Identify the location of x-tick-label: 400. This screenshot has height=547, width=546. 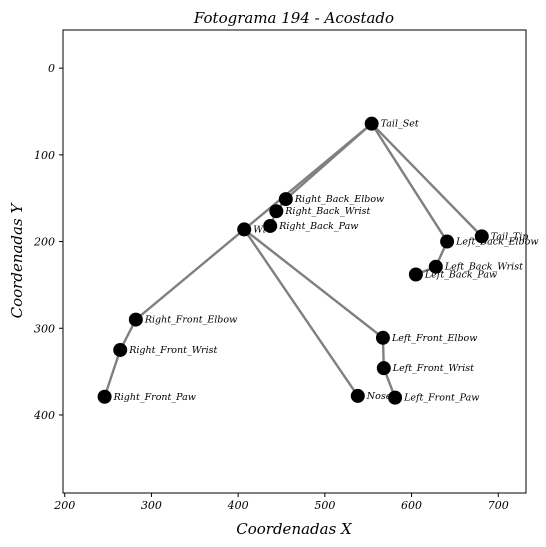
(238, 505).